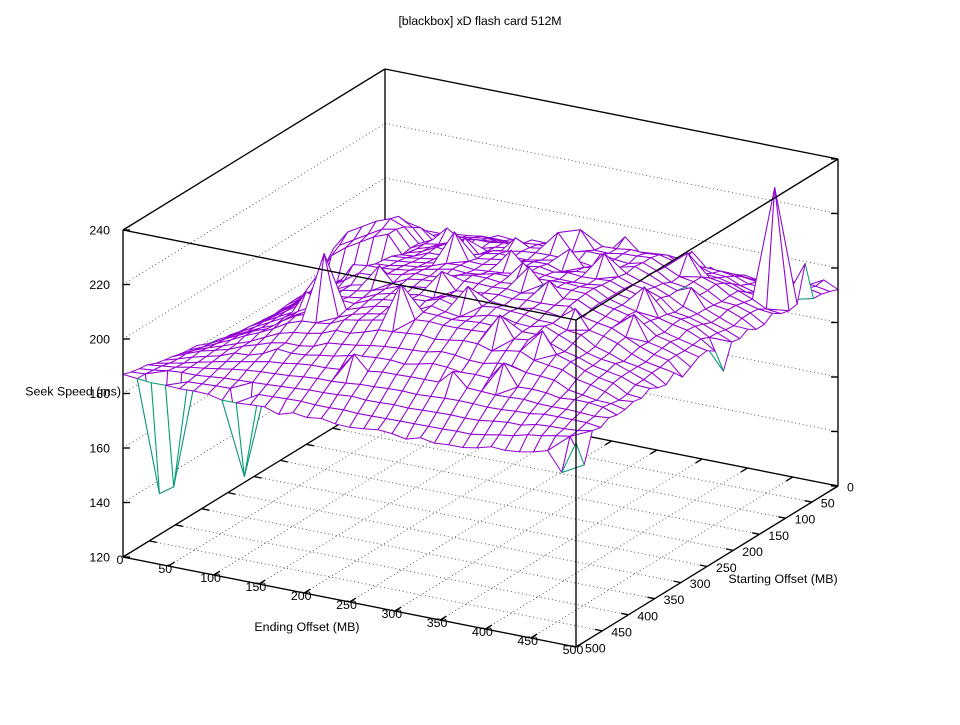 The image size is (960, 725). I want to click on svg-text: [blackbox] xD flash card 512M, so click(479, 21).